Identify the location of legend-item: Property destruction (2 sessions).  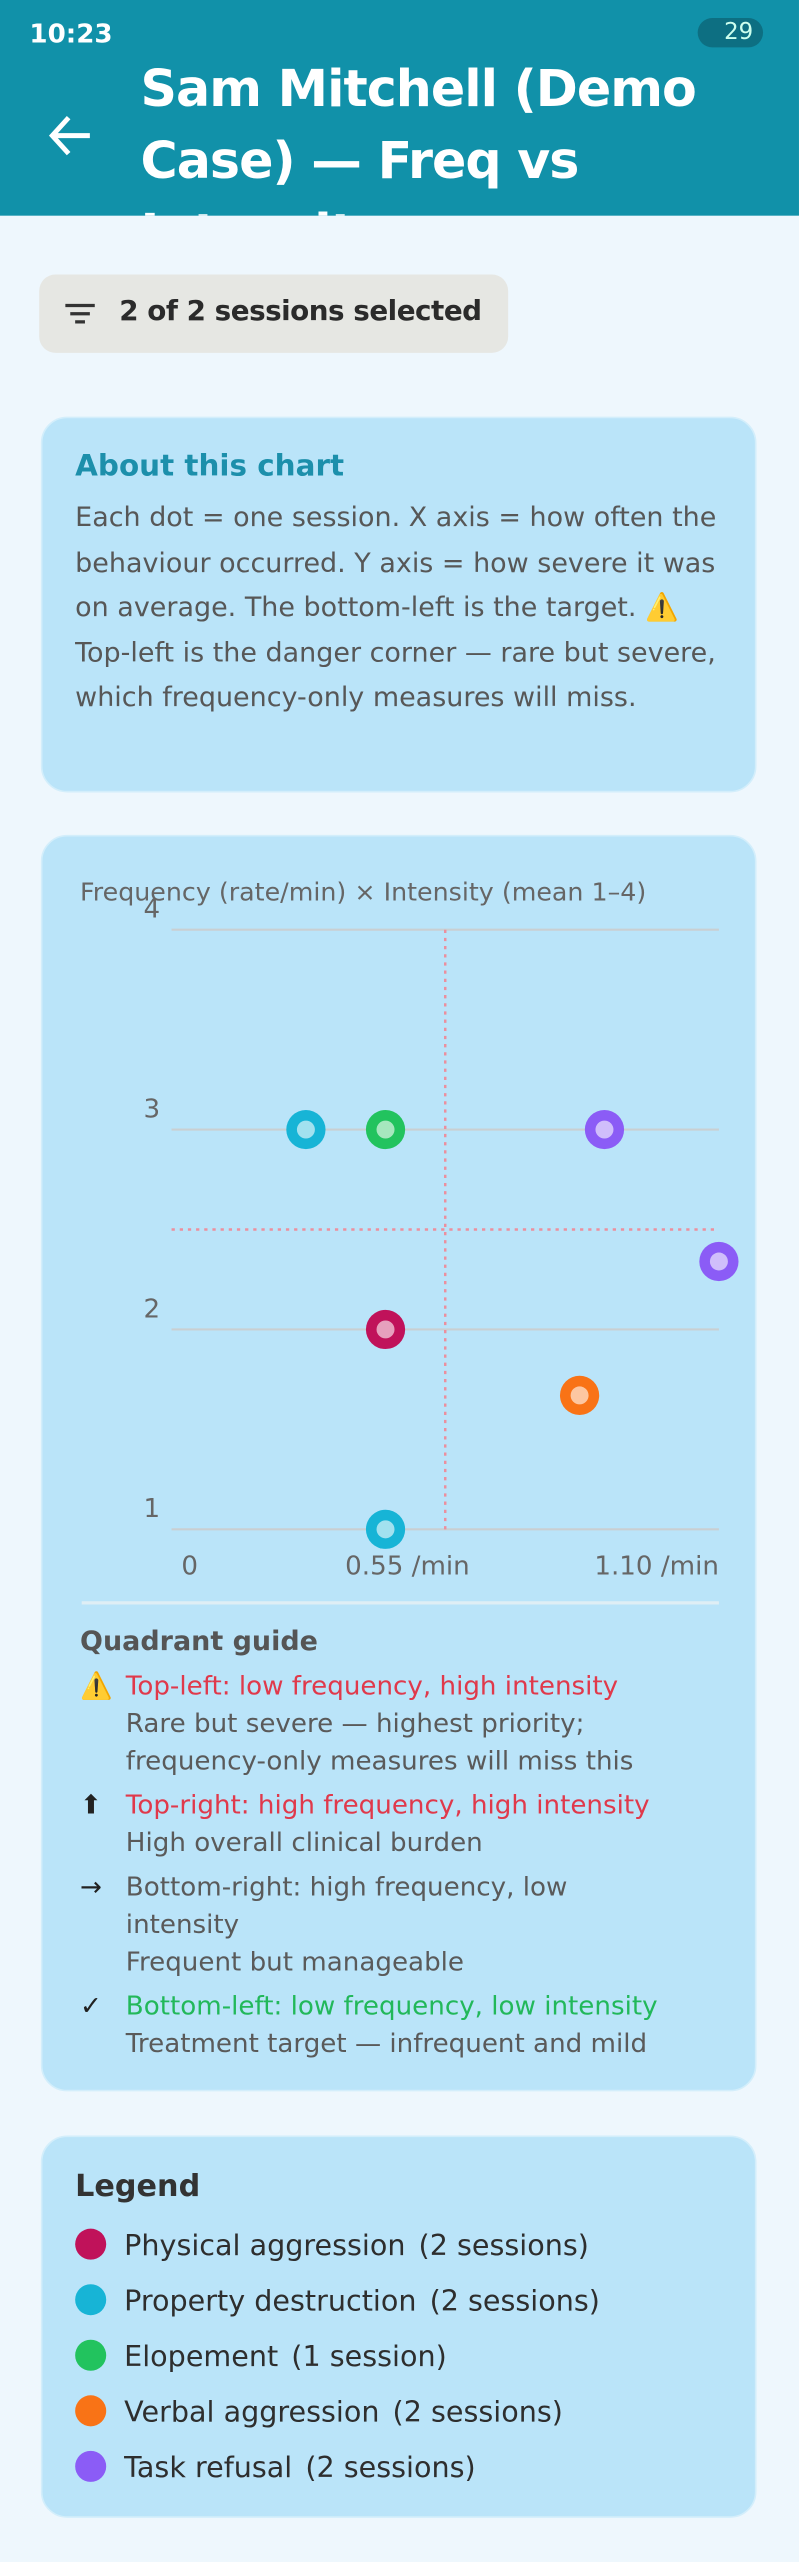
(337, 2302).